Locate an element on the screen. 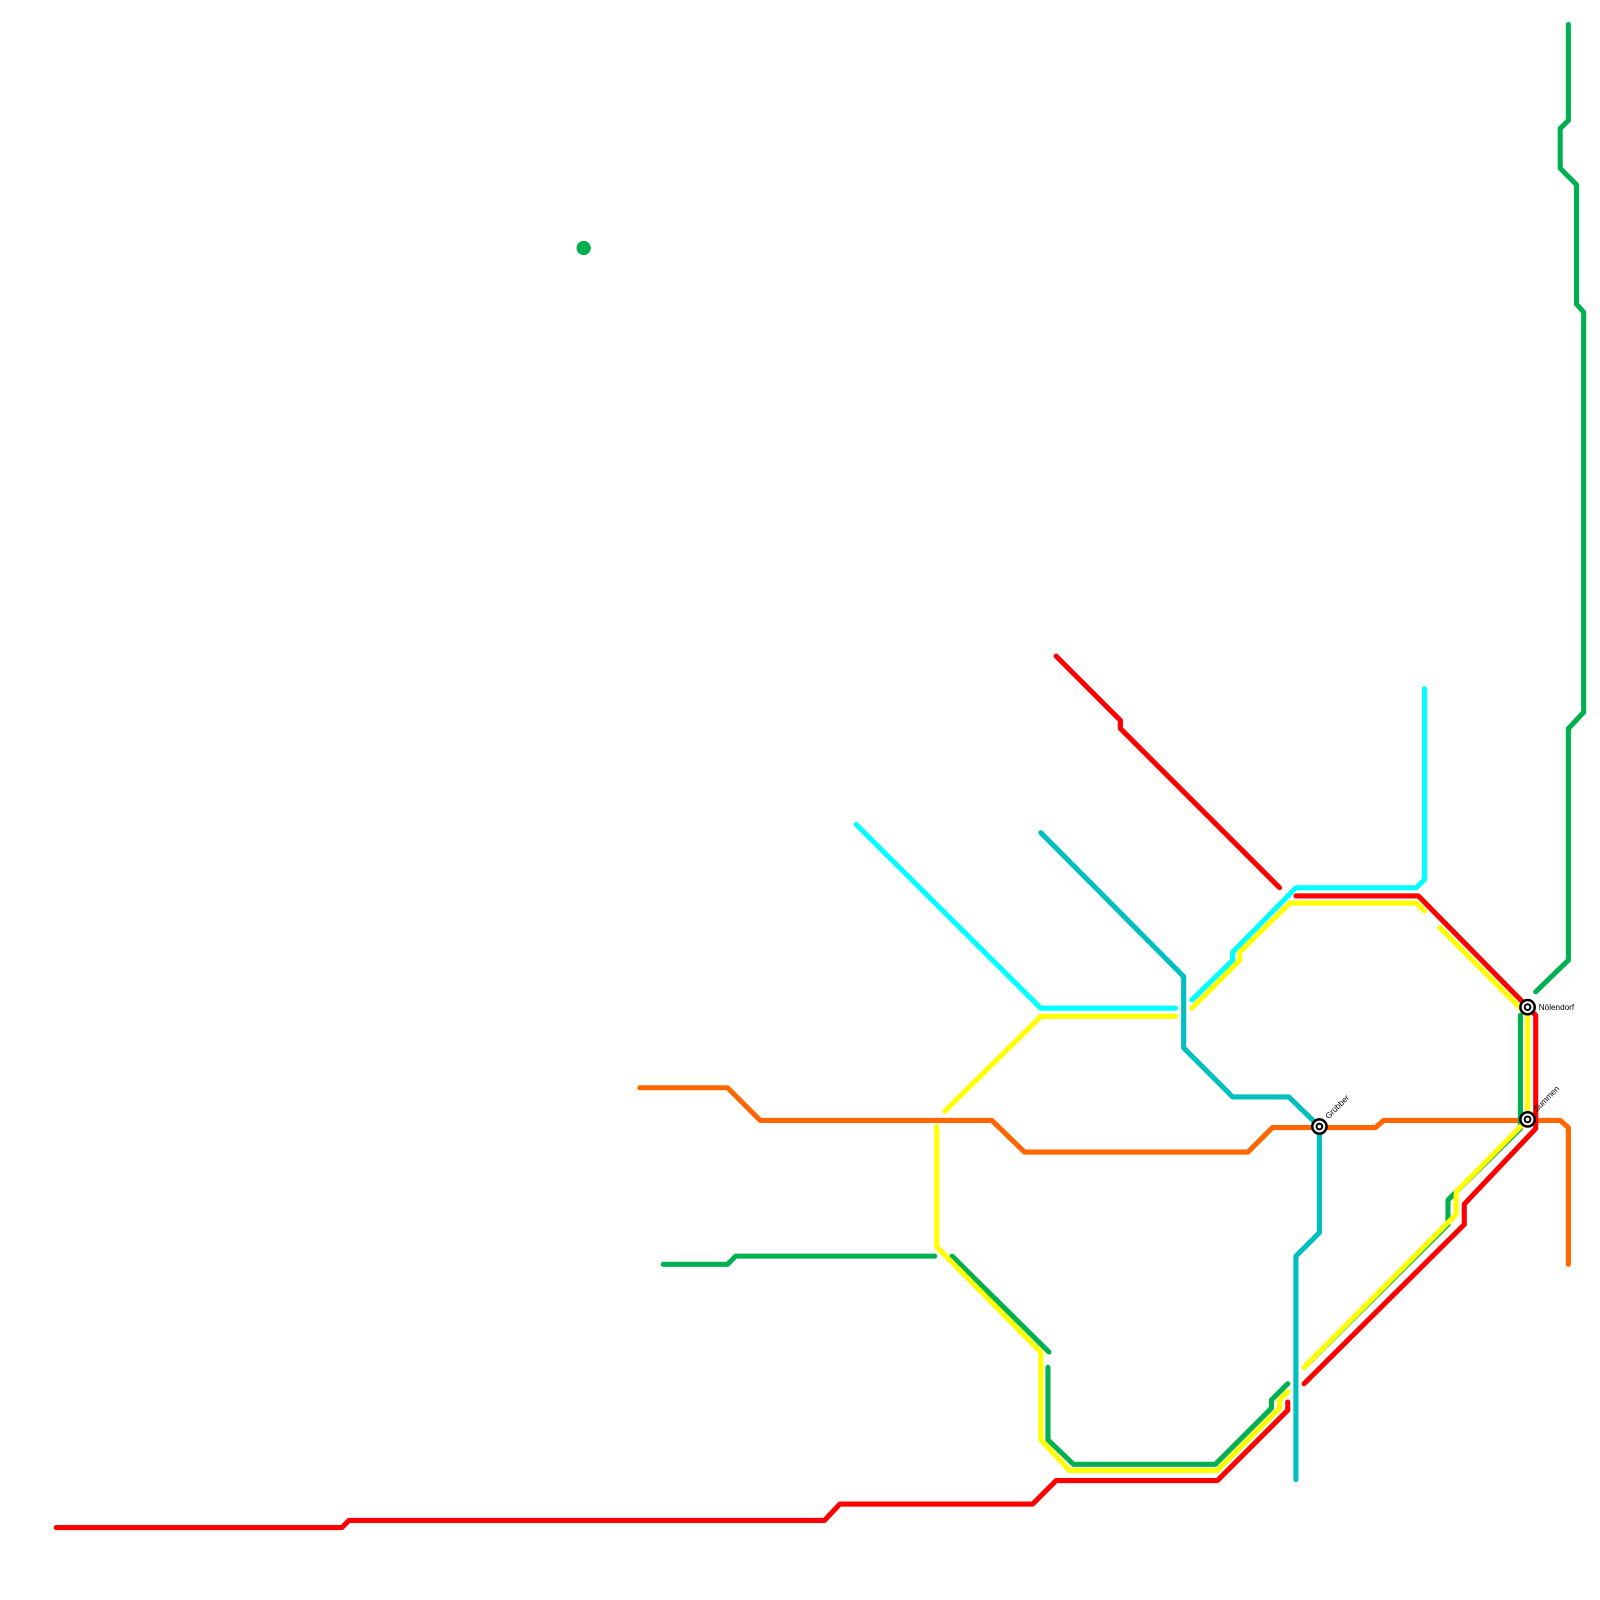 This screenshot has width=1600, height=1600. station-label: Nölendorf is located at coordinates (1557, 1007).